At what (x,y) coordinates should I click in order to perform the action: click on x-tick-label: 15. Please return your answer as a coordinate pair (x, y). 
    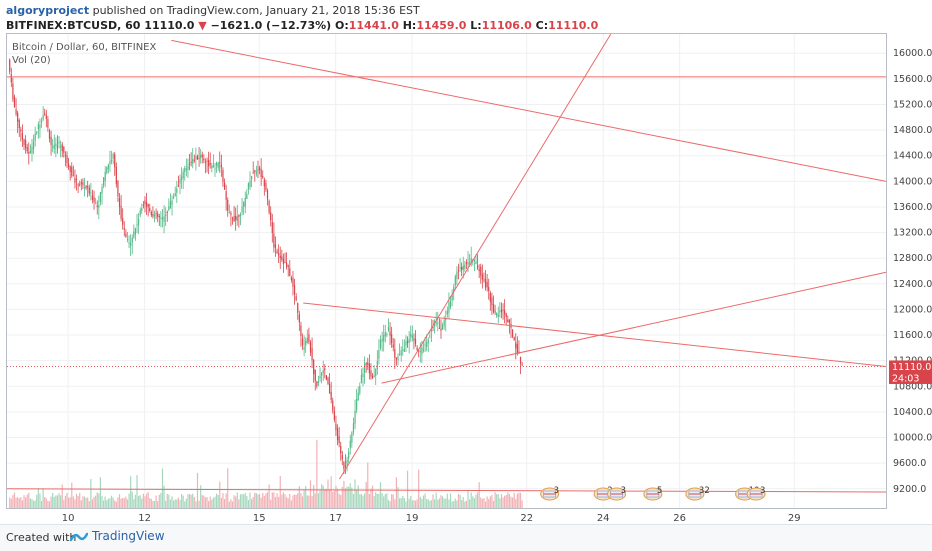
    Looking at the image, I should click on (259, 518).